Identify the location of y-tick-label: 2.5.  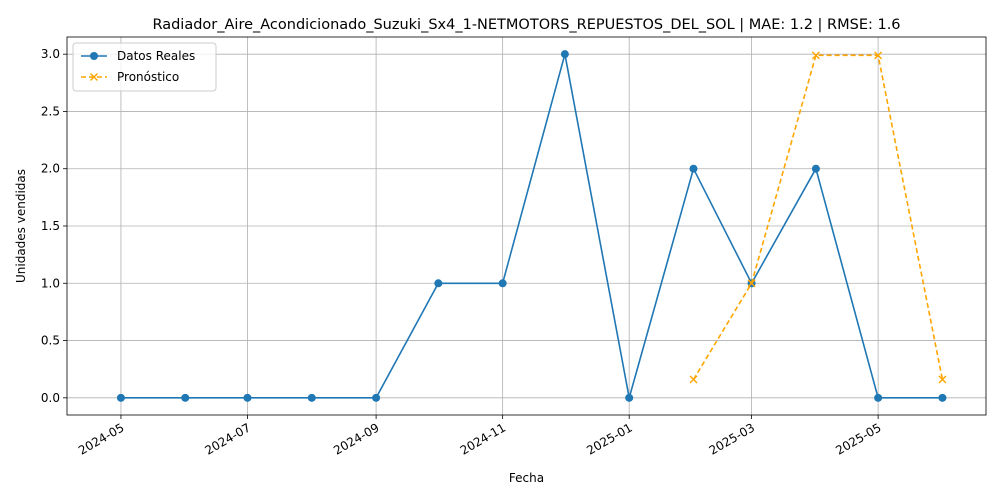
(50, 111).